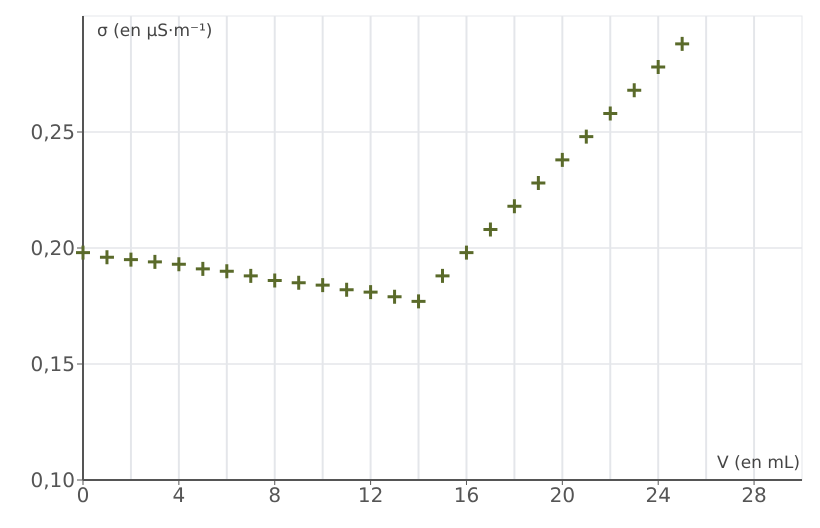 Image resolution: width=820 pixels, height=528 pixels. I want to click on y-tick-label: 0,20, so click(52, 248).